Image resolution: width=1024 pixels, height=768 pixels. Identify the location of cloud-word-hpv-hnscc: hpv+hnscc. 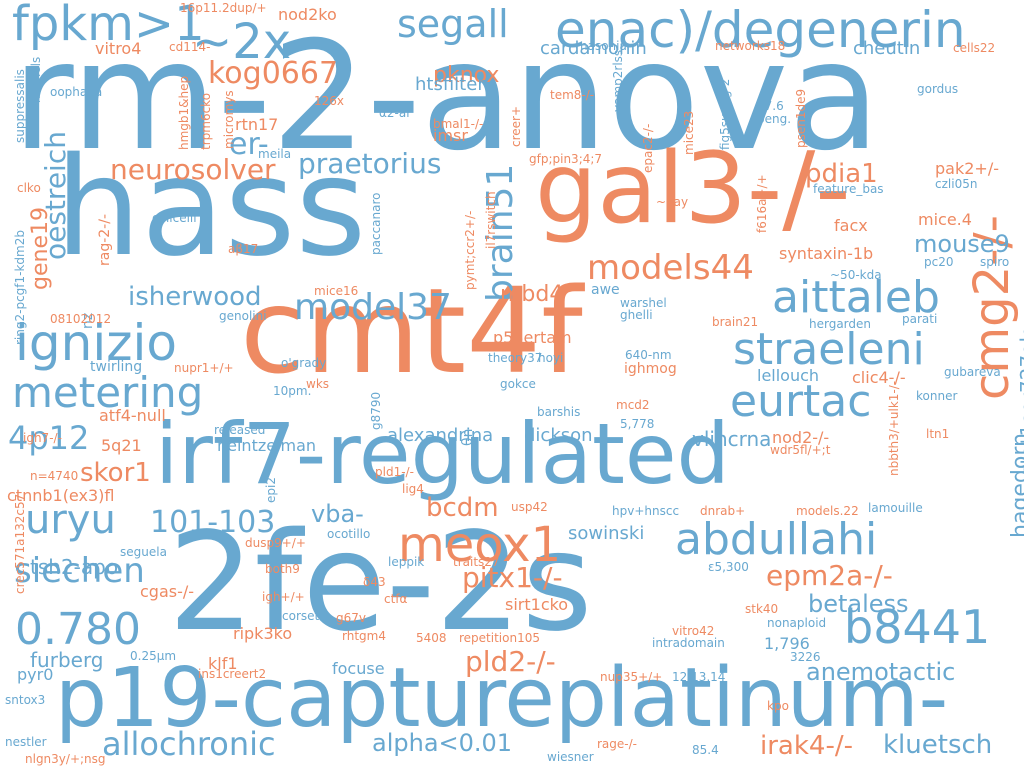
(646, 511).